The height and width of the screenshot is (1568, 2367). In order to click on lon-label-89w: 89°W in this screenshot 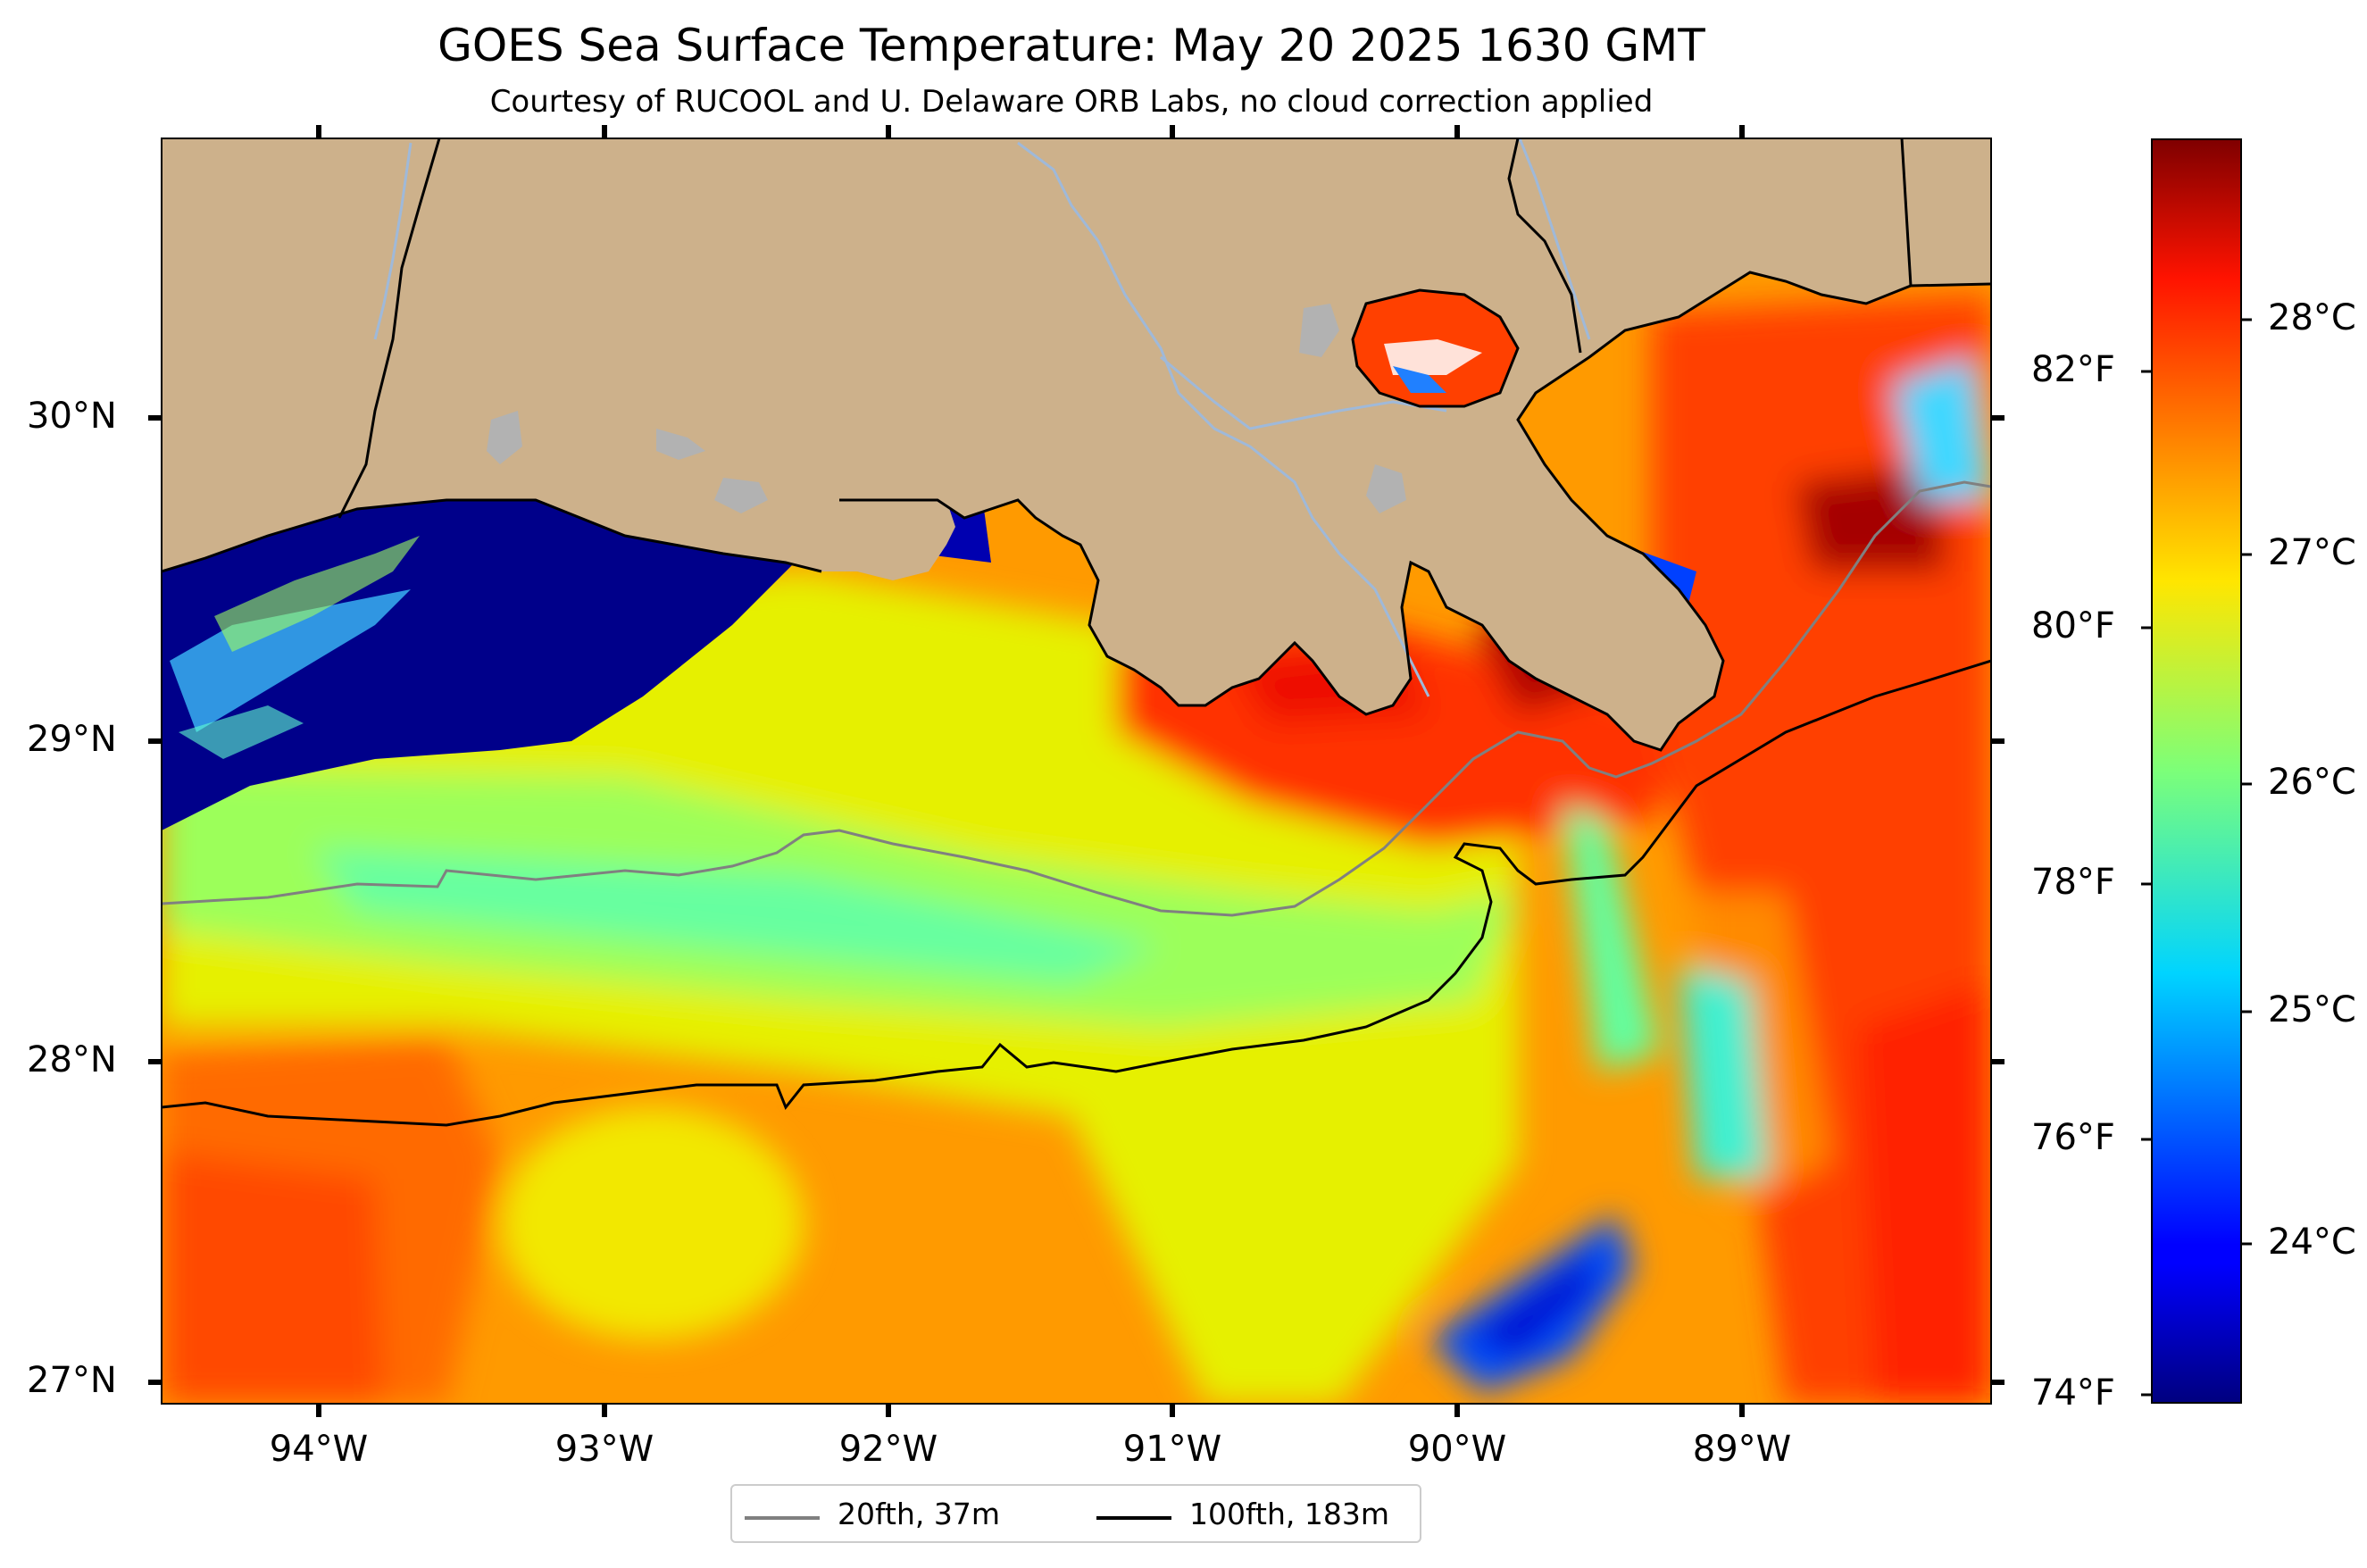, I will do `click(1742, 1449)`.